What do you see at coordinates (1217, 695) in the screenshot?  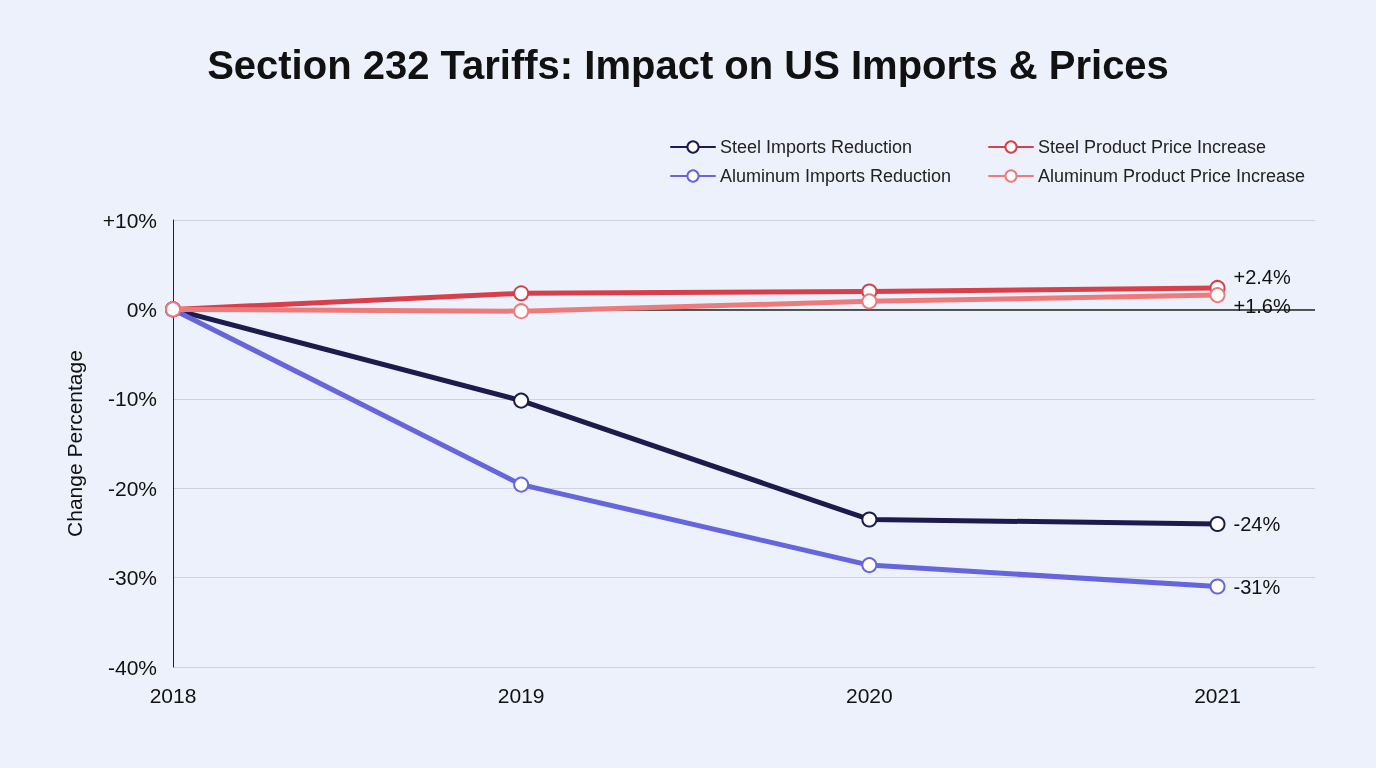 I see `x-tick-label: 2021` at bounding box center [1217, 695].